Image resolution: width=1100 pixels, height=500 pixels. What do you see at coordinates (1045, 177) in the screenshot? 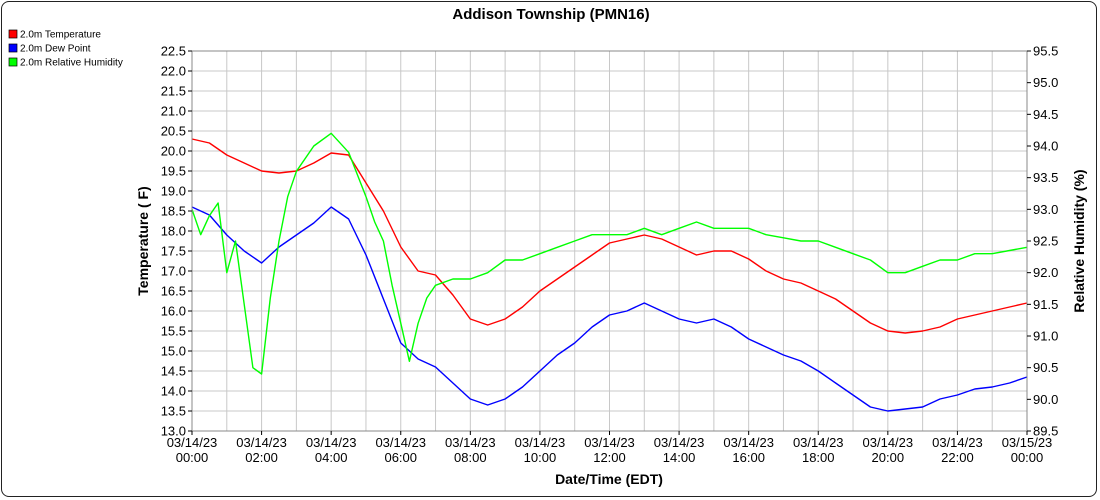
I see `y-right-tick-label: 93.5` at bounding box center [1045, 177].